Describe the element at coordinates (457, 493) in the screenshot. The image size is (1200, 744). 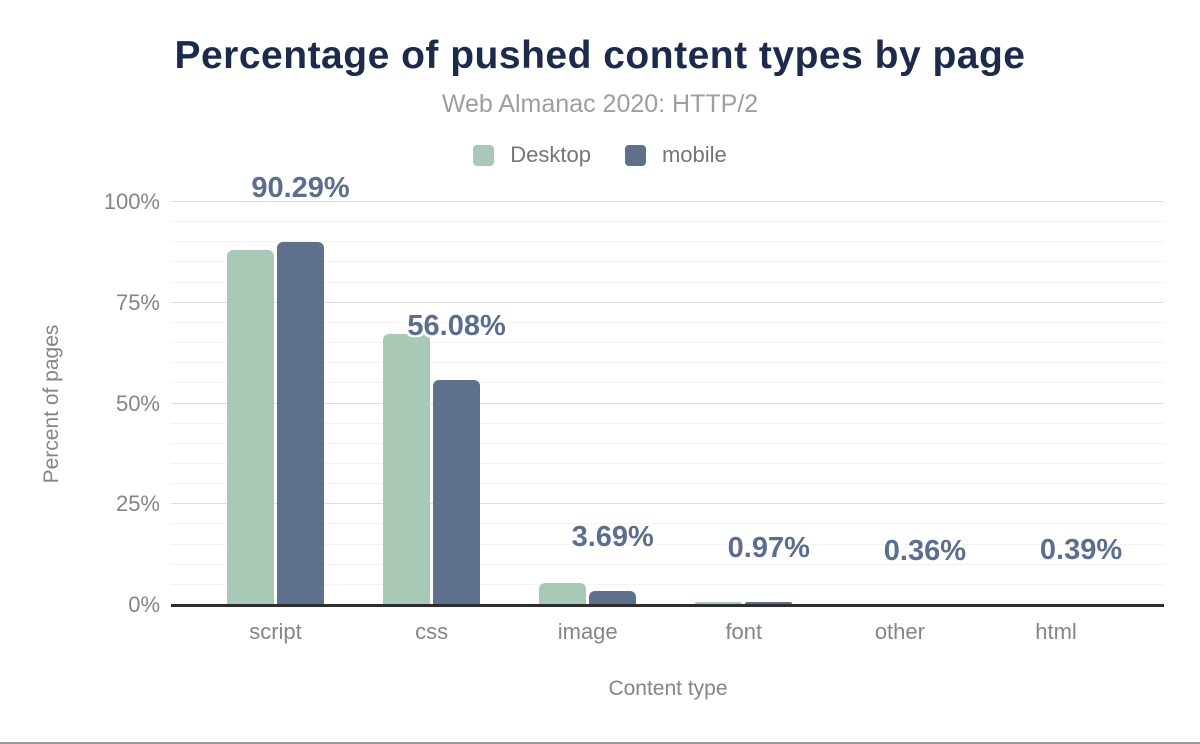
I see `bar-mobile-css` at that location.